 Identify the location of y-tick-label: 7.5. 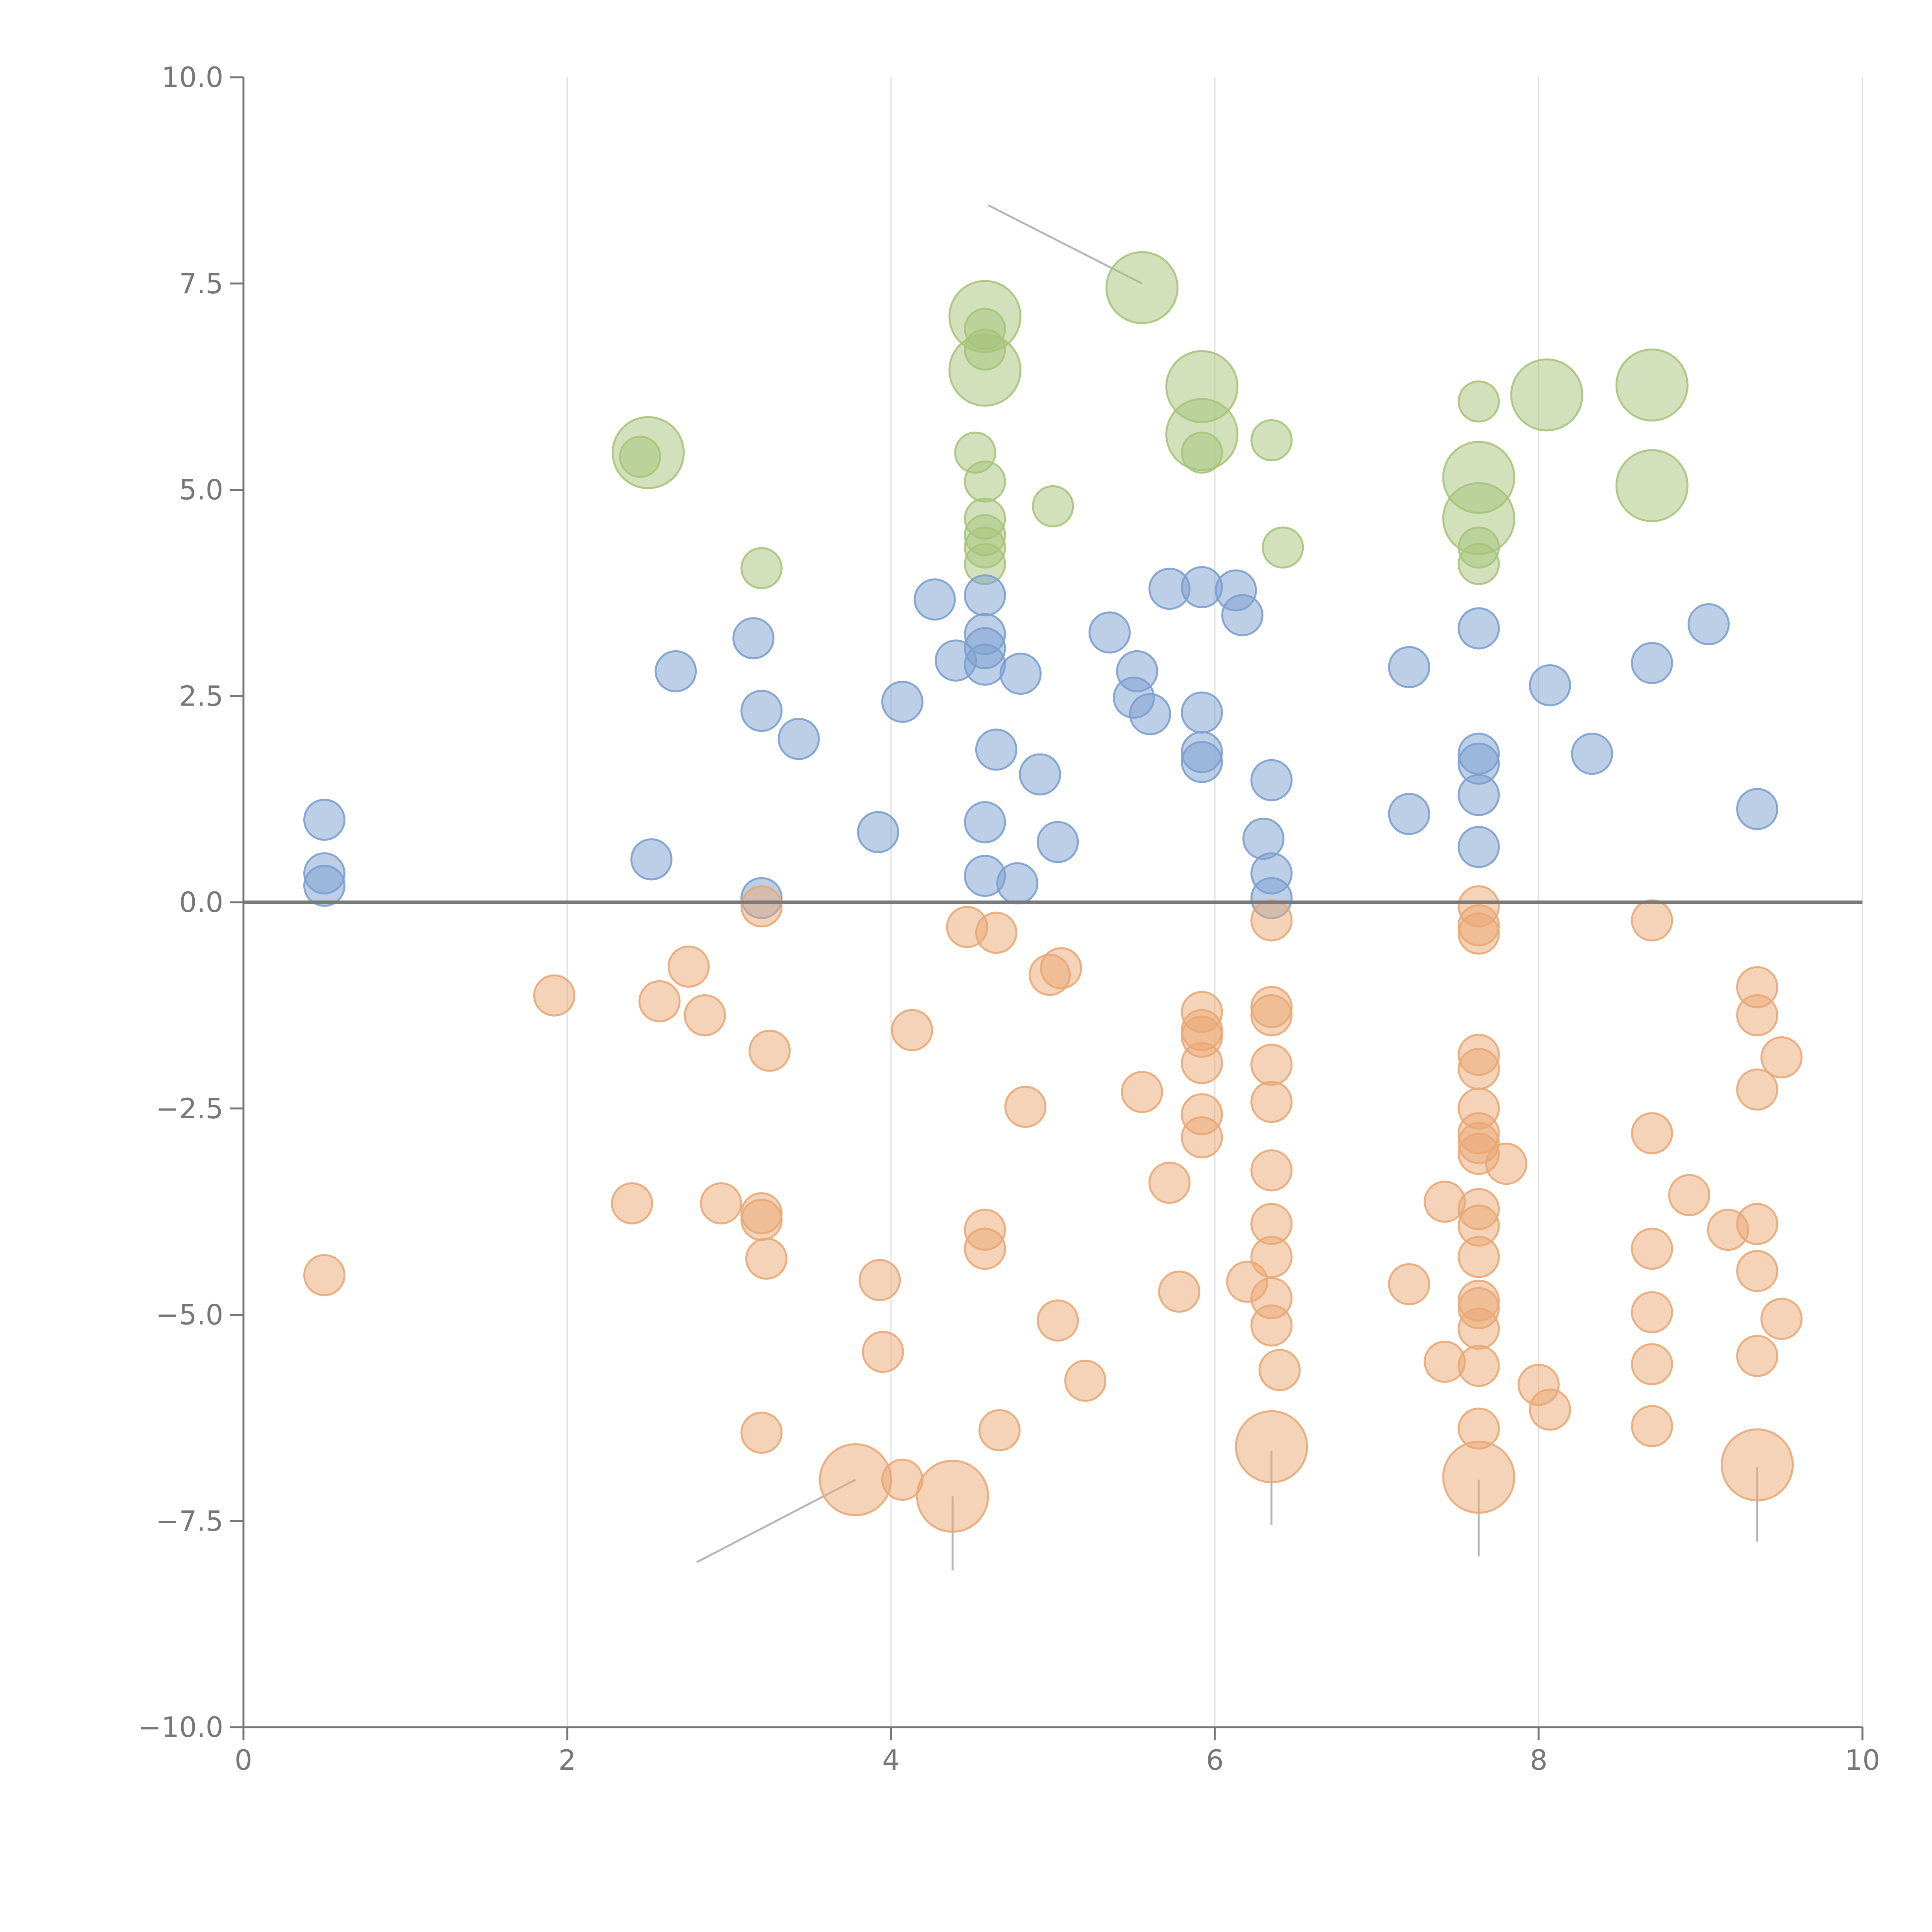
(201, 284).